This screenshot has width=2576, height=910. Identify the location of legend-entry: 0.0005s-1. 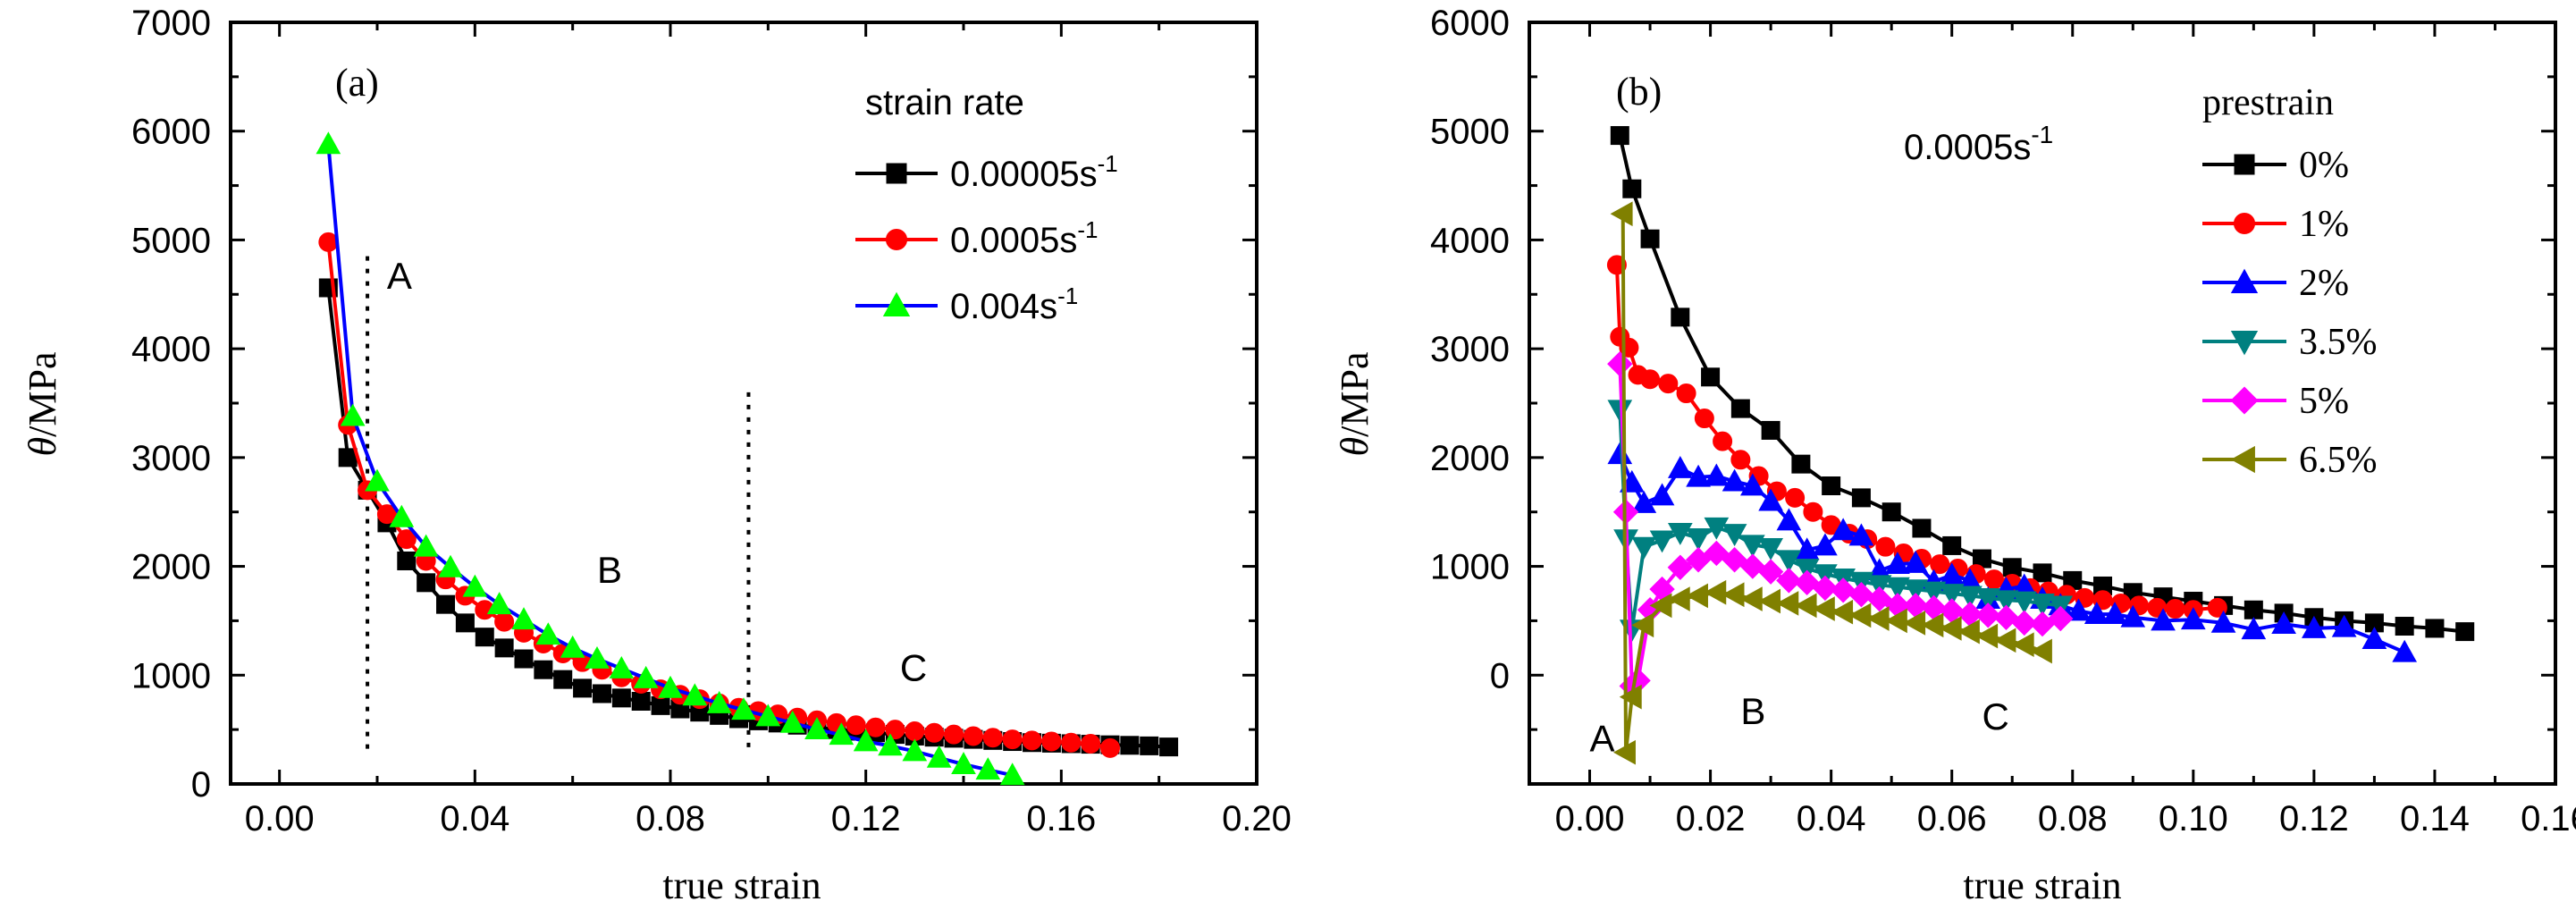
(977, 238).